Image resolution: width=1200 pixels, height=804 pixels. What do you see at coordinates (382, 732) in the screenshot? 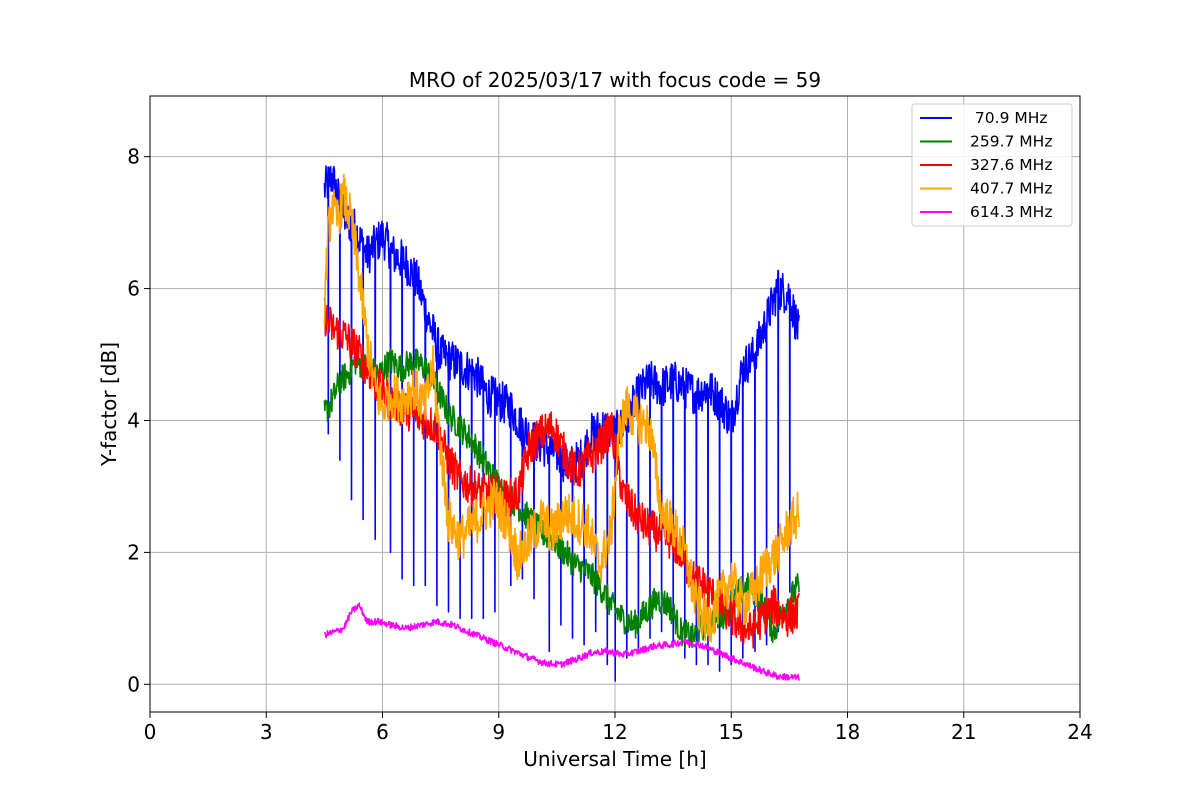
I see `x-tick-label: 6` at bounding box center [382, 732].